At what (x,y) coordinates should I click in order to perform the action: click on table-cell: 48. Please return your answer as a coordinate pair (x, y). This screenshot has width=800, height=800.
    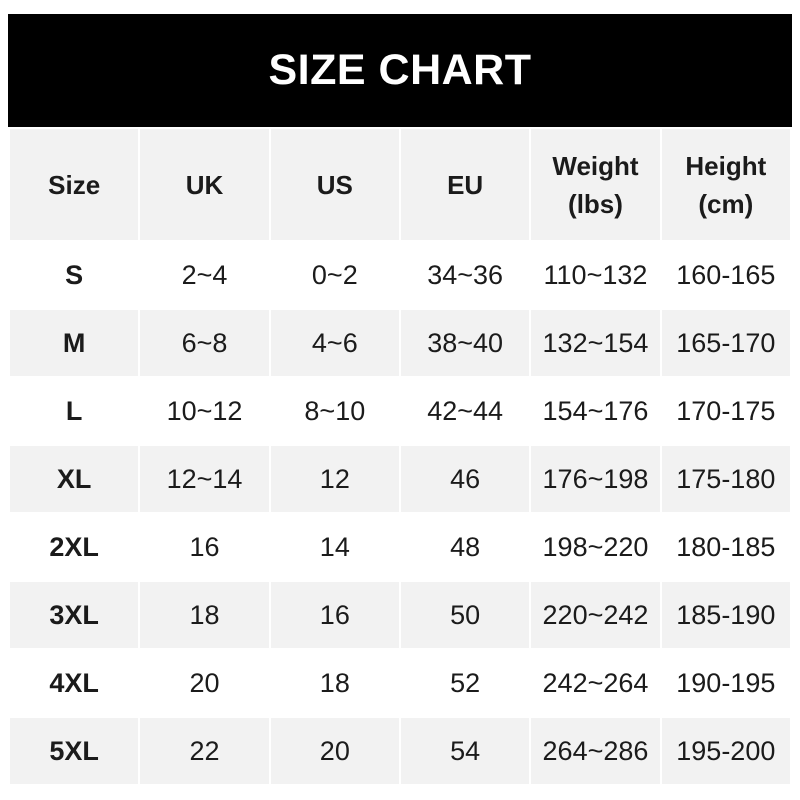
    Looking at the image, I should click on (465, 547).